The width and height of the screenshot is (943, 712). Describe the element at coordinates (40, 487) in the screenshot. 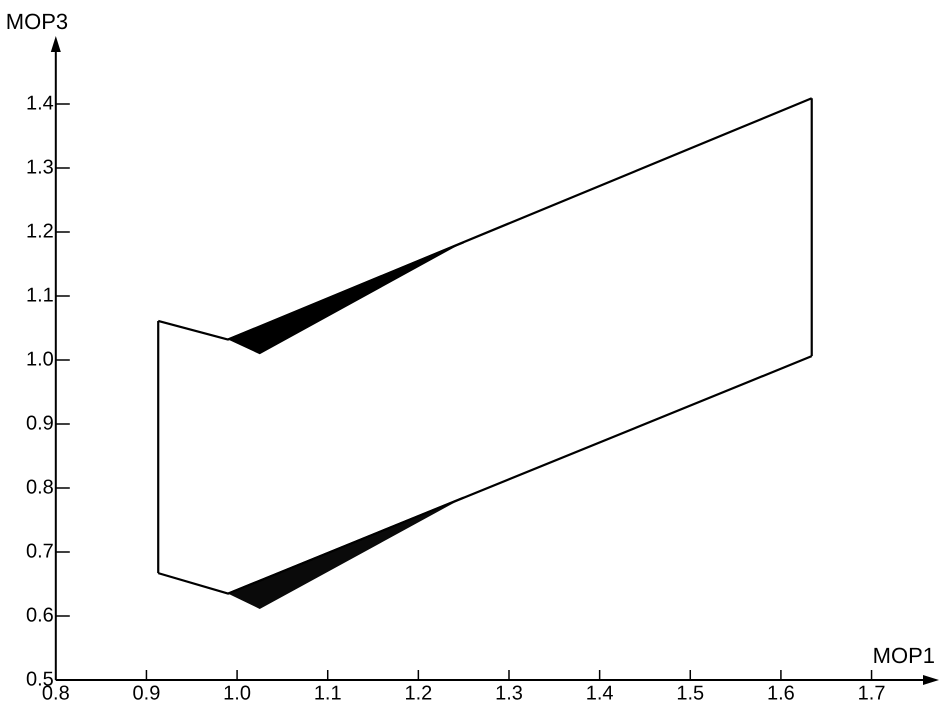

I see `y-tick-label: 0.8` at that location.